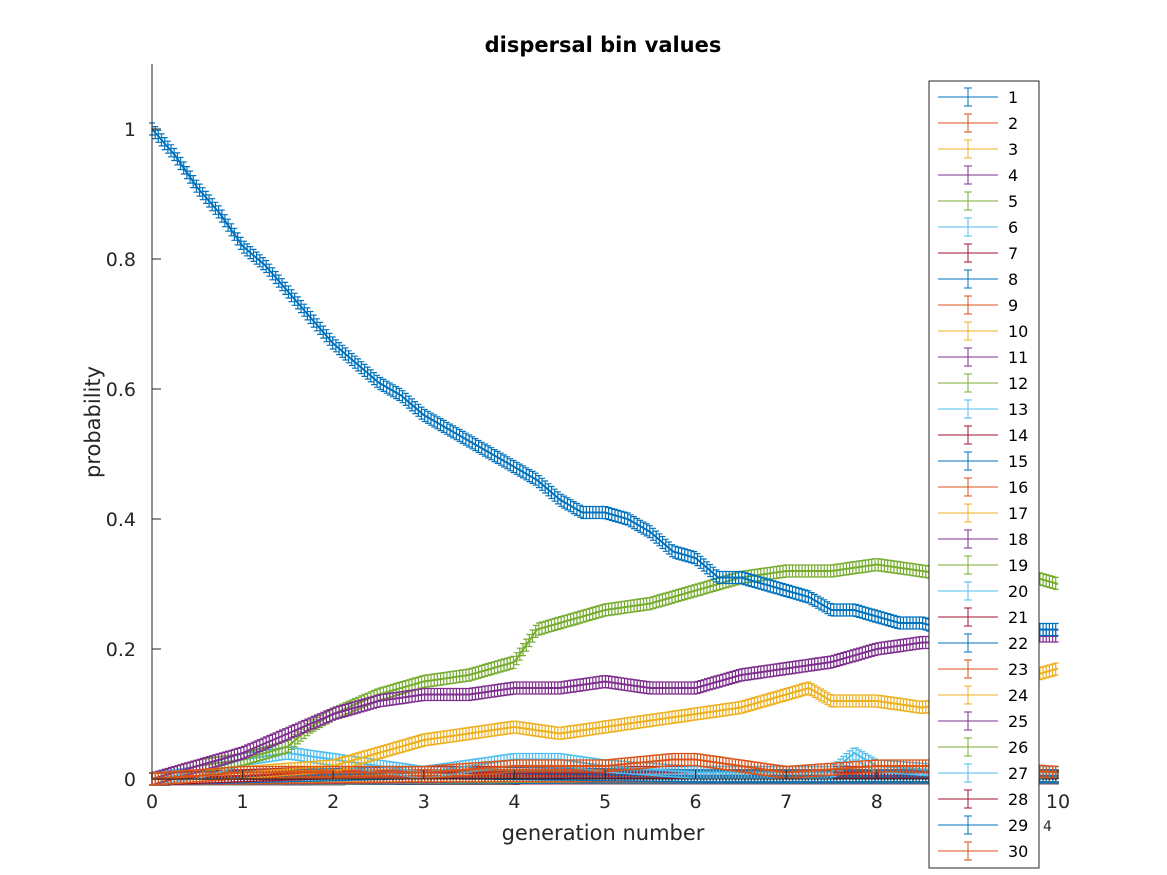 The height and width of the screenshot is (875, 1167). I want to click on x-tick-label: 3, so click(424, 802).